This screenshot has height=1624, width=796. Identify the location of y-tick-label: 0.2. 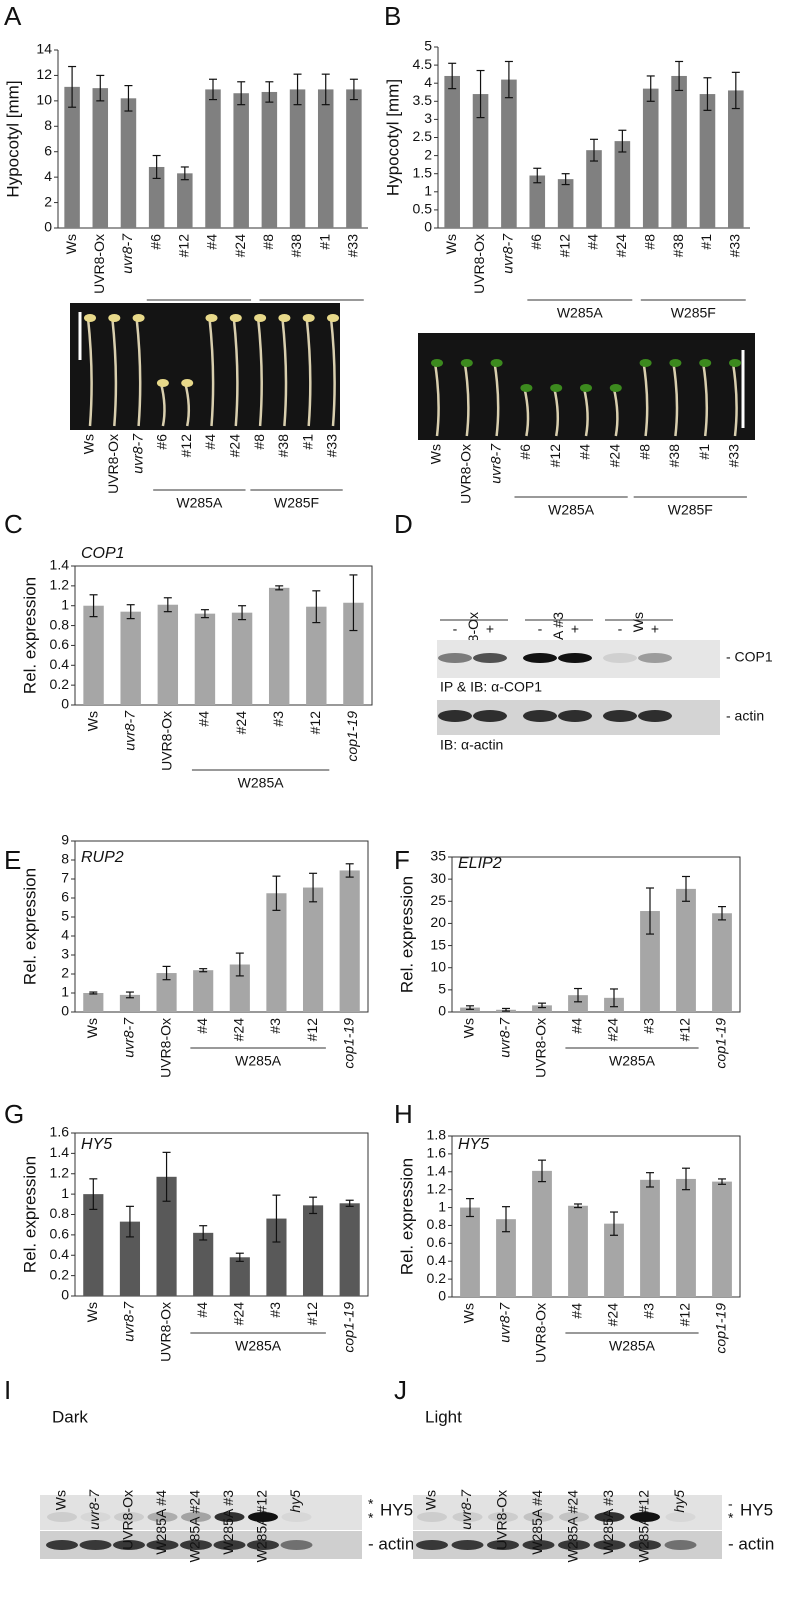
(437, 1278).